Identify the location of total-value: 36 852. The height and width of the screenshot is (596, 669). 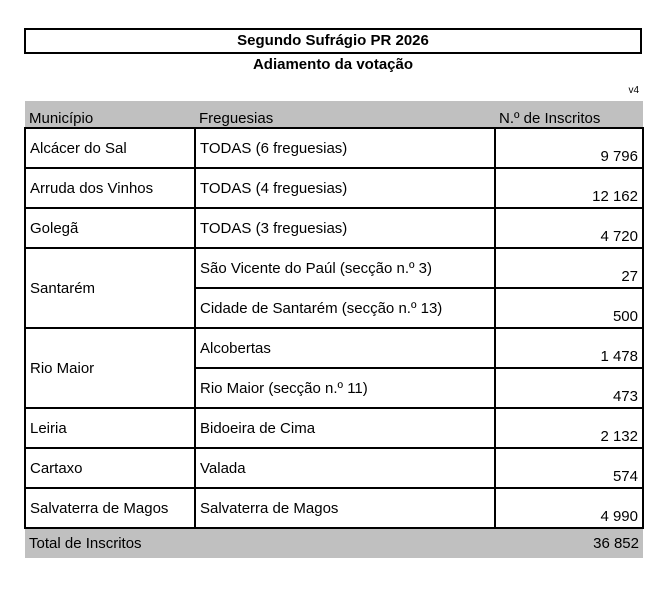
(569, 543).